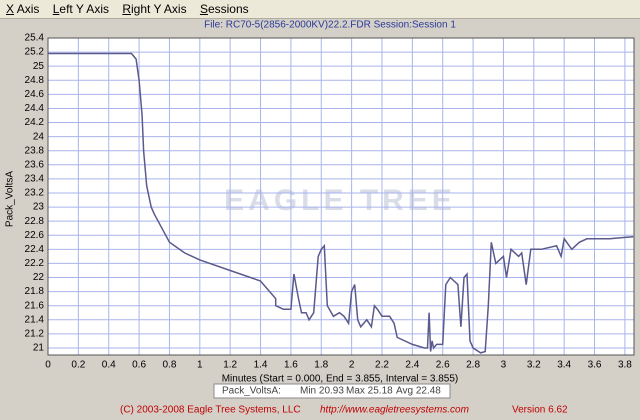  Describe the element at coordinates (564, 365) in the screenshot. I see `x-tick-label: 3.4` at that location.